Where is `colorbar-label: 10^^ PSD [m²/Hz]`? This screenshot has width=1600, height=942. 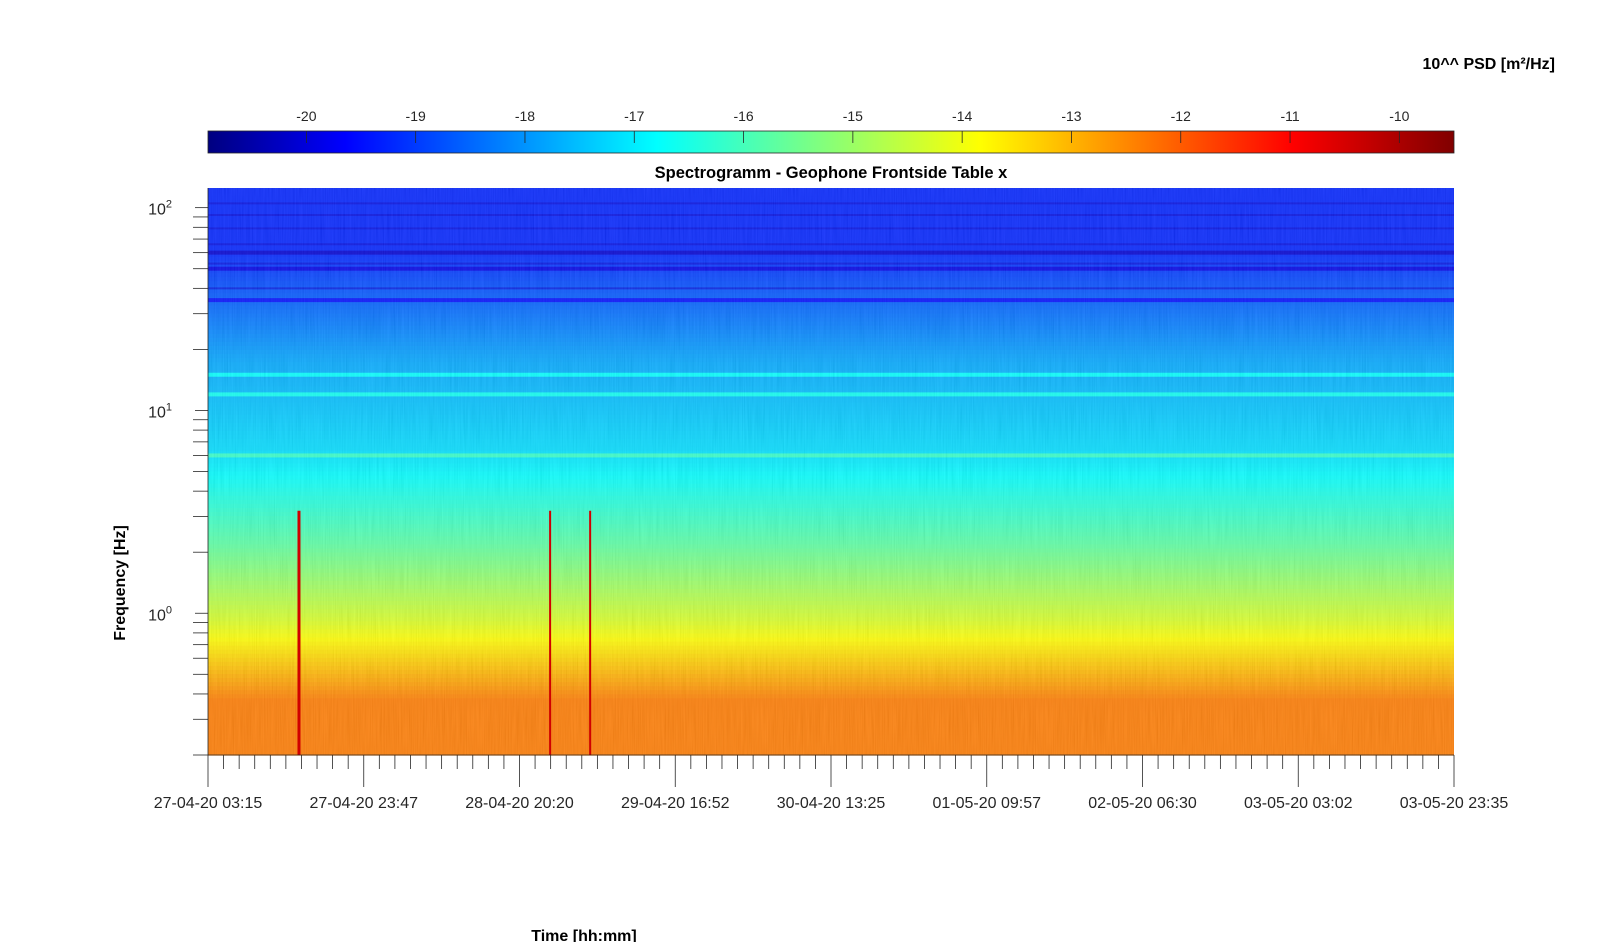
colorbar-label: 10^^ PSD [m²/Hz] is located at coordinates (1489, 64).